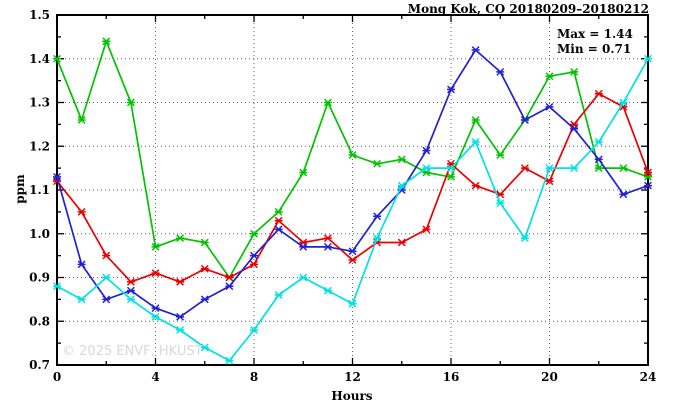 This screenshot has height=409, width=674. What do you see at coordinates (595, 34) in the screenshot?
I see `max-annotation: Max = 1.44` at bounding box center [595, 34].